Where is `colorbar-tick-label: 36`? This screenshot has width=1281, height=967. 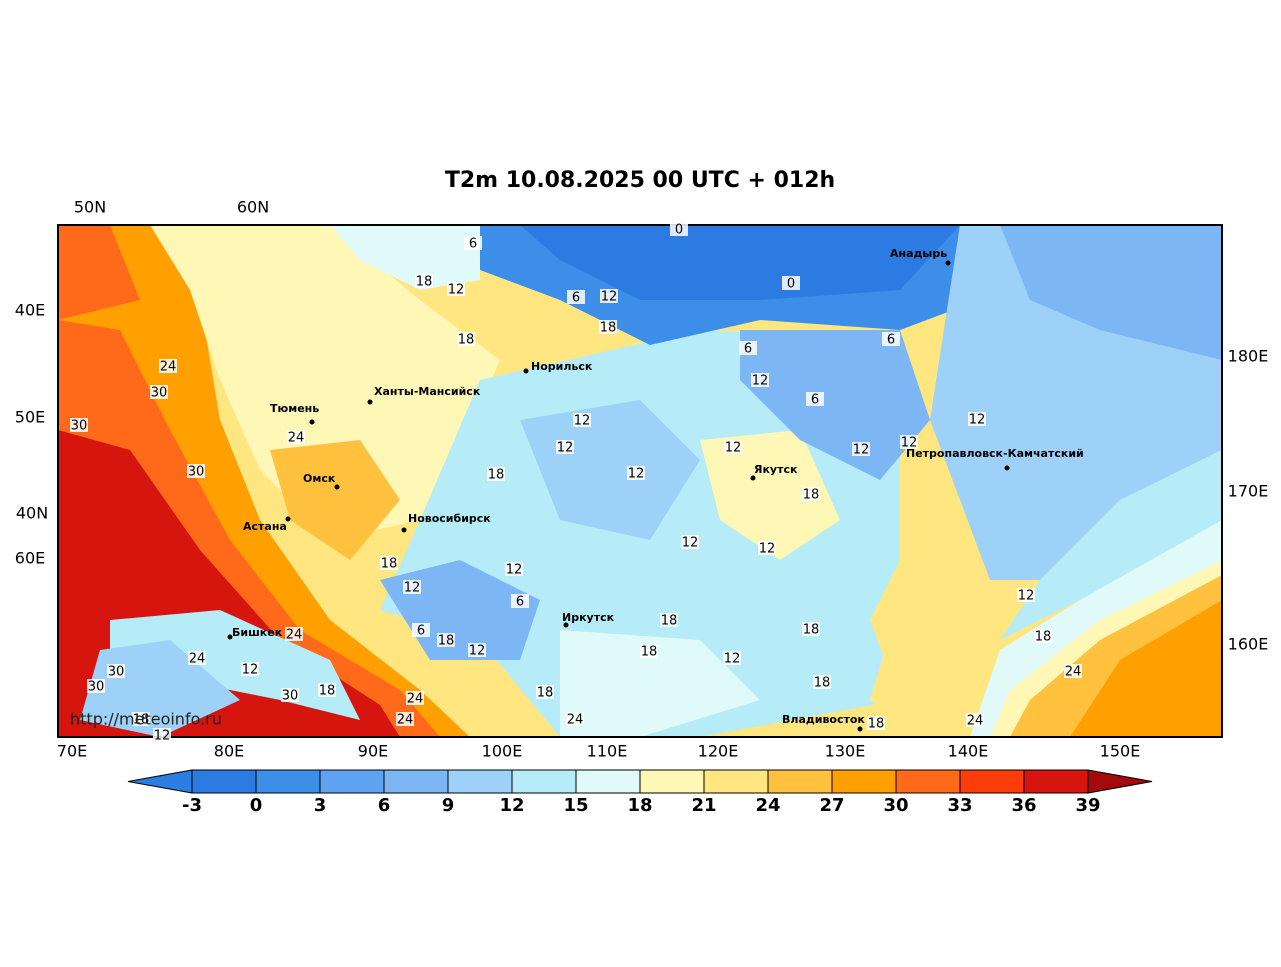 colorbar-tick-label: 36 is located at coordinates (1023, 805).